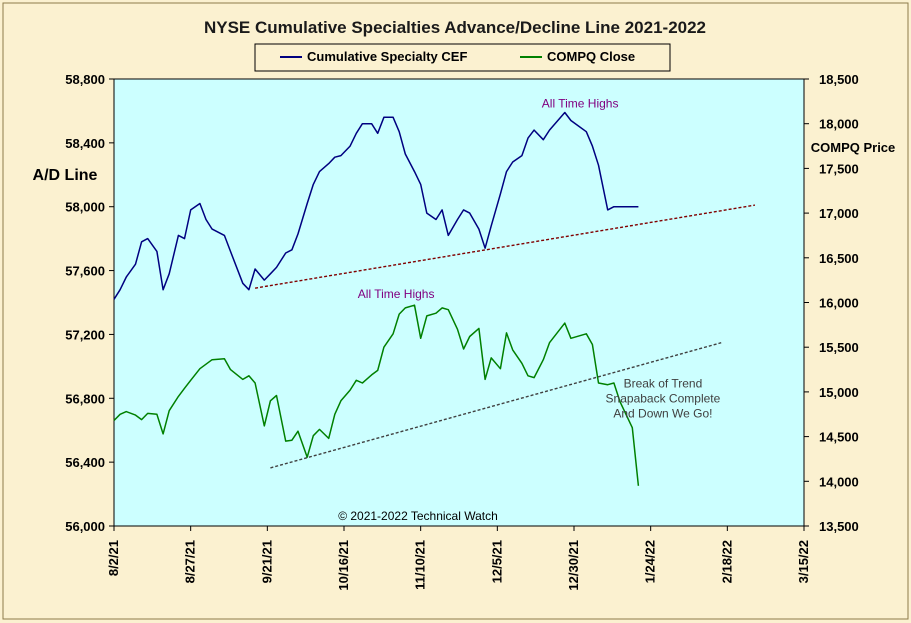 The image size is (911, 623). I want to click on annotation-break-line: And Down We Go!, so click(662, 413).